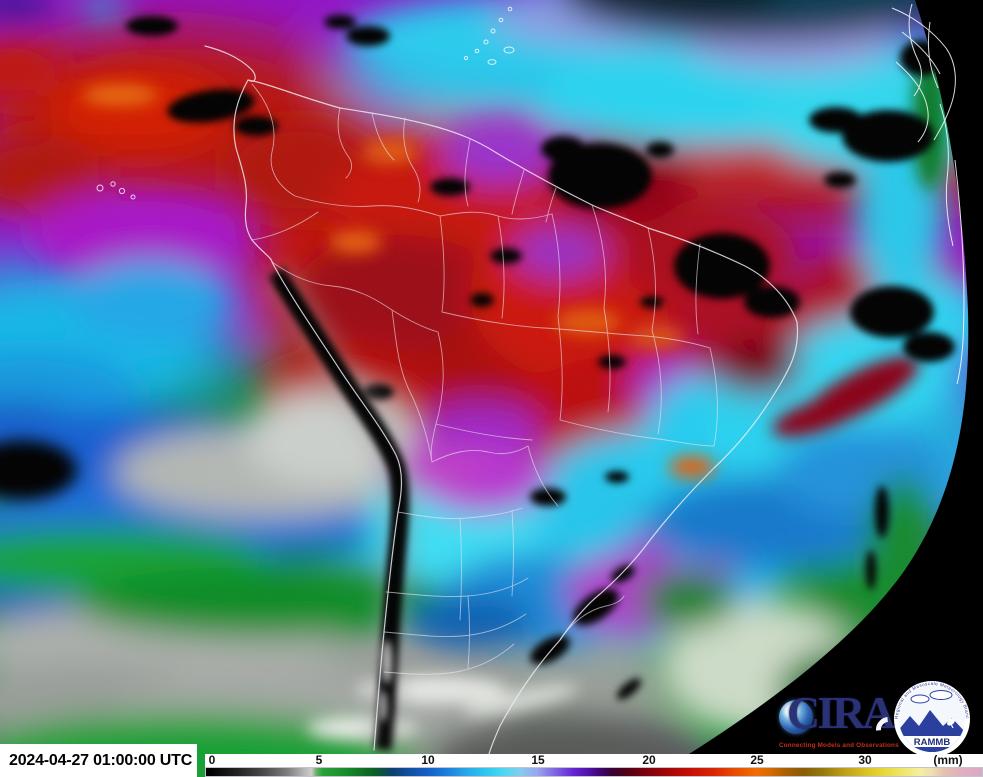  Describe the element at coordinates (212, 760) in the screenshot. I see `colorbar-tick: 0` at that location.